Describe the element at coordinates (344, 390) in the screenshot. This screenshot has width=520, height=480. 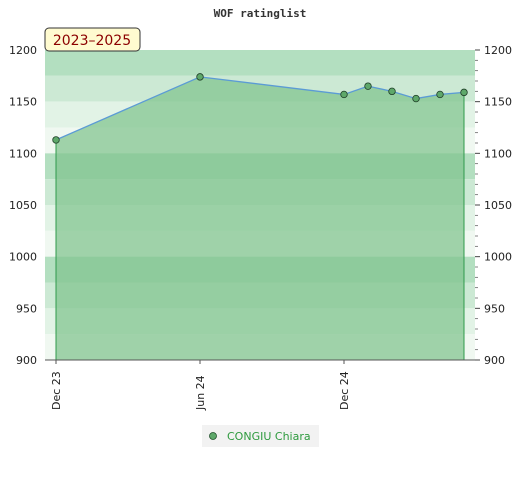
I see `x-tick-label: Dec 24` at that location.